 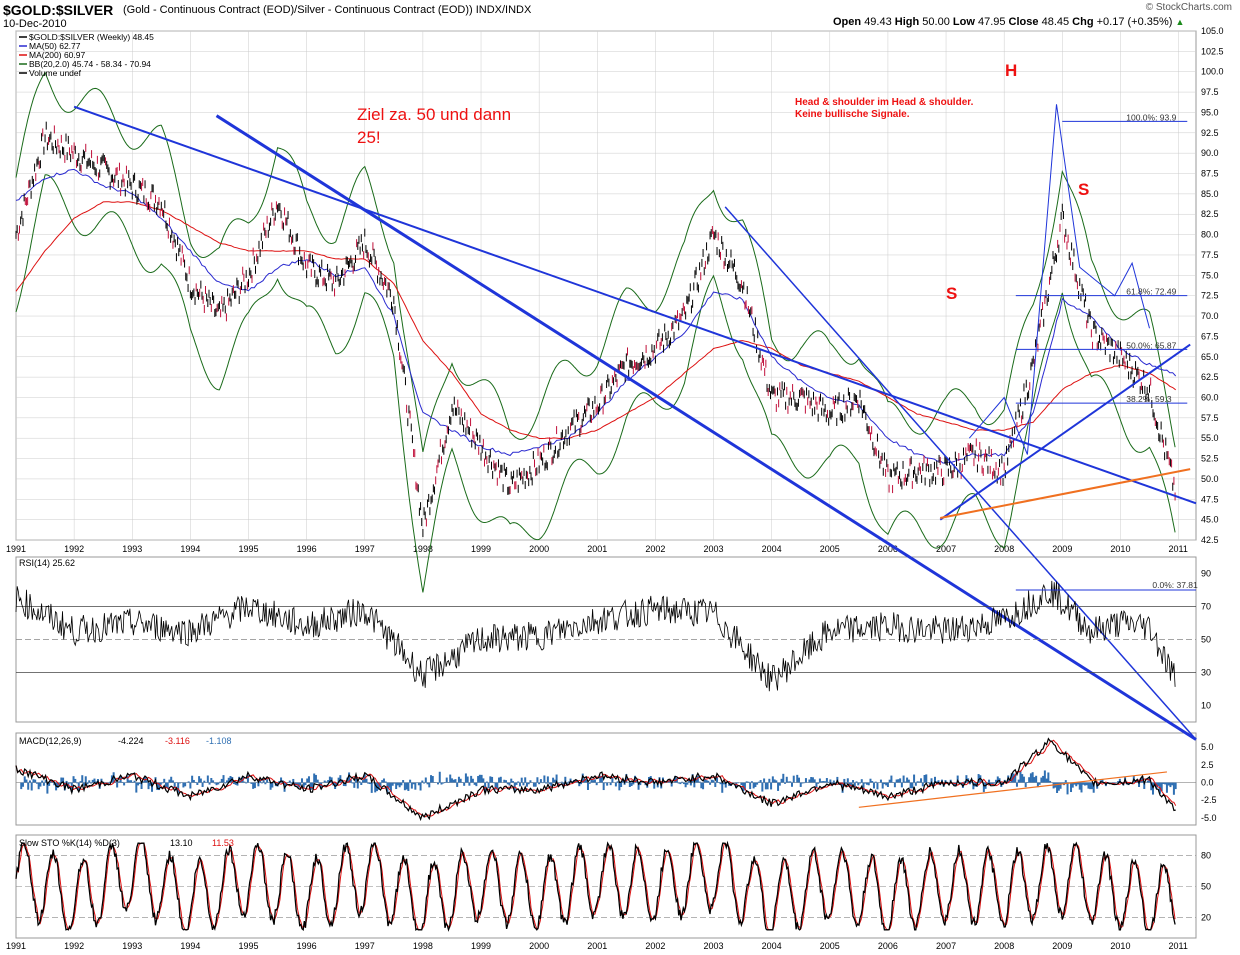 I want to click on price-y-tick-label: 82.5, so click(x=1210, y=214).